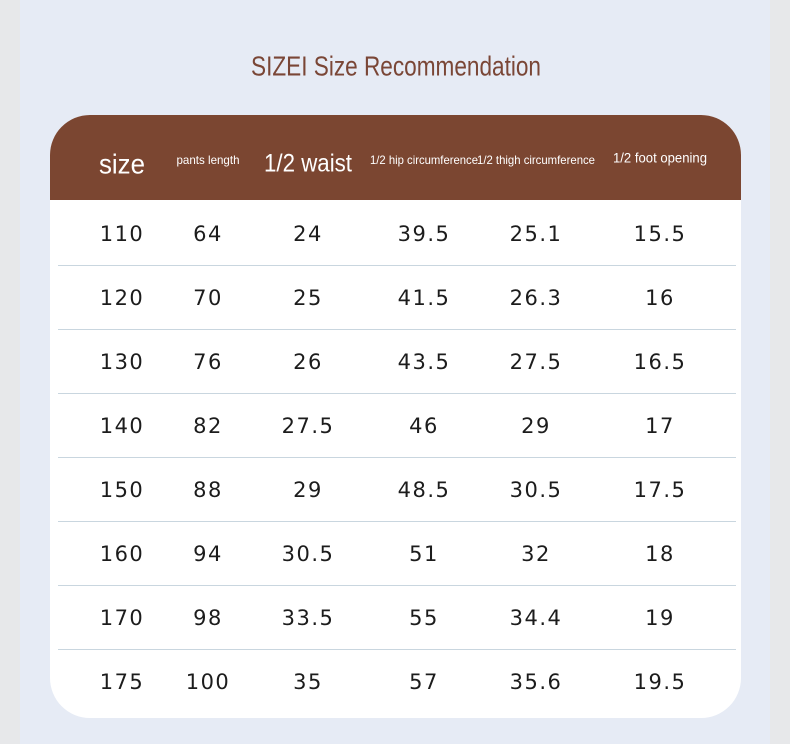 This screenshot has height=744, width=790. What do you see at coordinates (122, 426) in the screenshot?
I see `table-cell: 140` at bounding box center [122, 426].